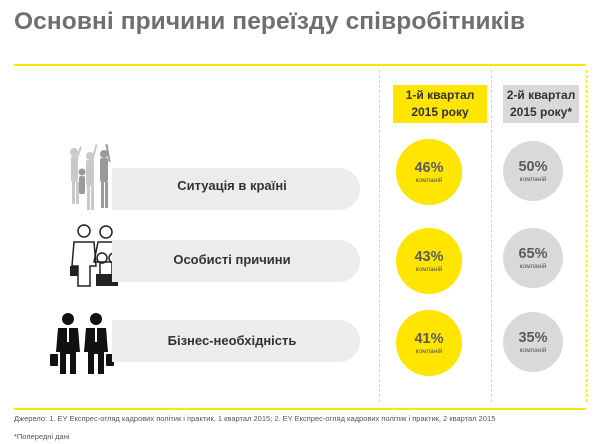  Describe the element at coordinates (232, 340) in the screenshot. I see `row-label-business: Бізнес-необхідність` at that location.